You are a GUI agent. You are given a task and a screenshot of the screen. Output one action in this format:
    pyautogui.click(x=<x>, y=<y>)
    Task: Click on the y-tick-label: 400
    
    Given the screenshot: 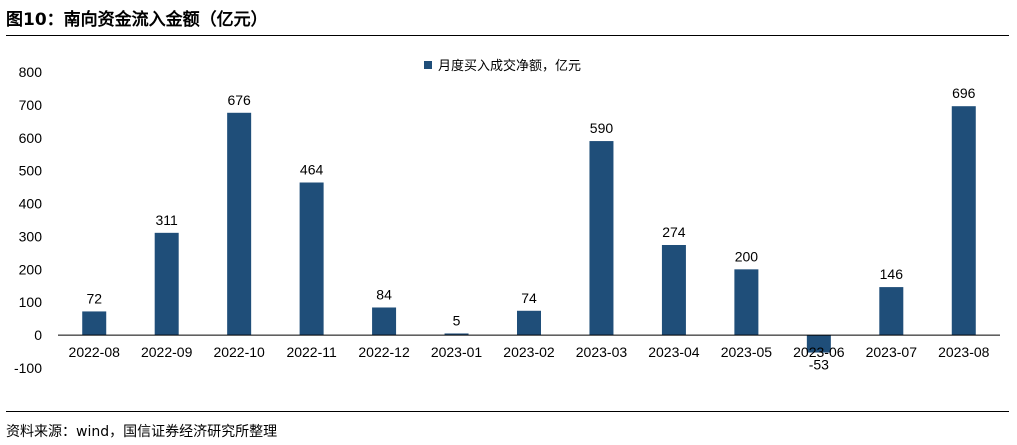 What is the action you would take?
    pyautogui.click(x=31, y=204)
    